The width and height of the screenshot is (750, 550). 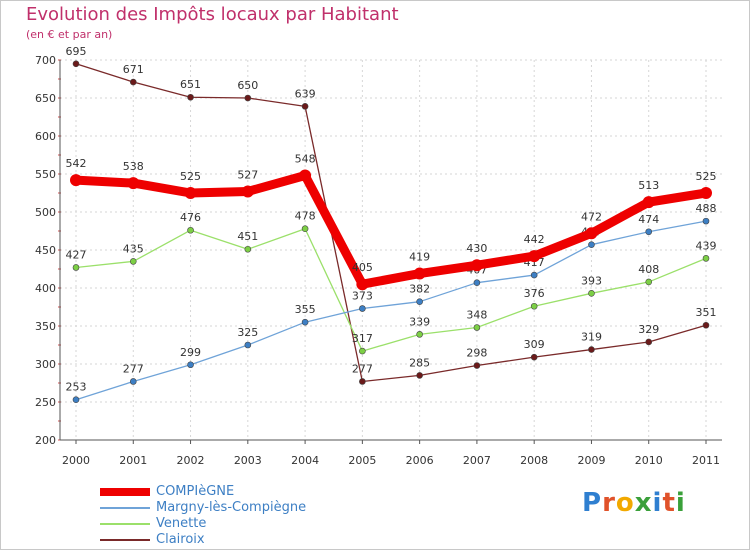 I want to click on data-label: 474, so click(x=648, y=219).